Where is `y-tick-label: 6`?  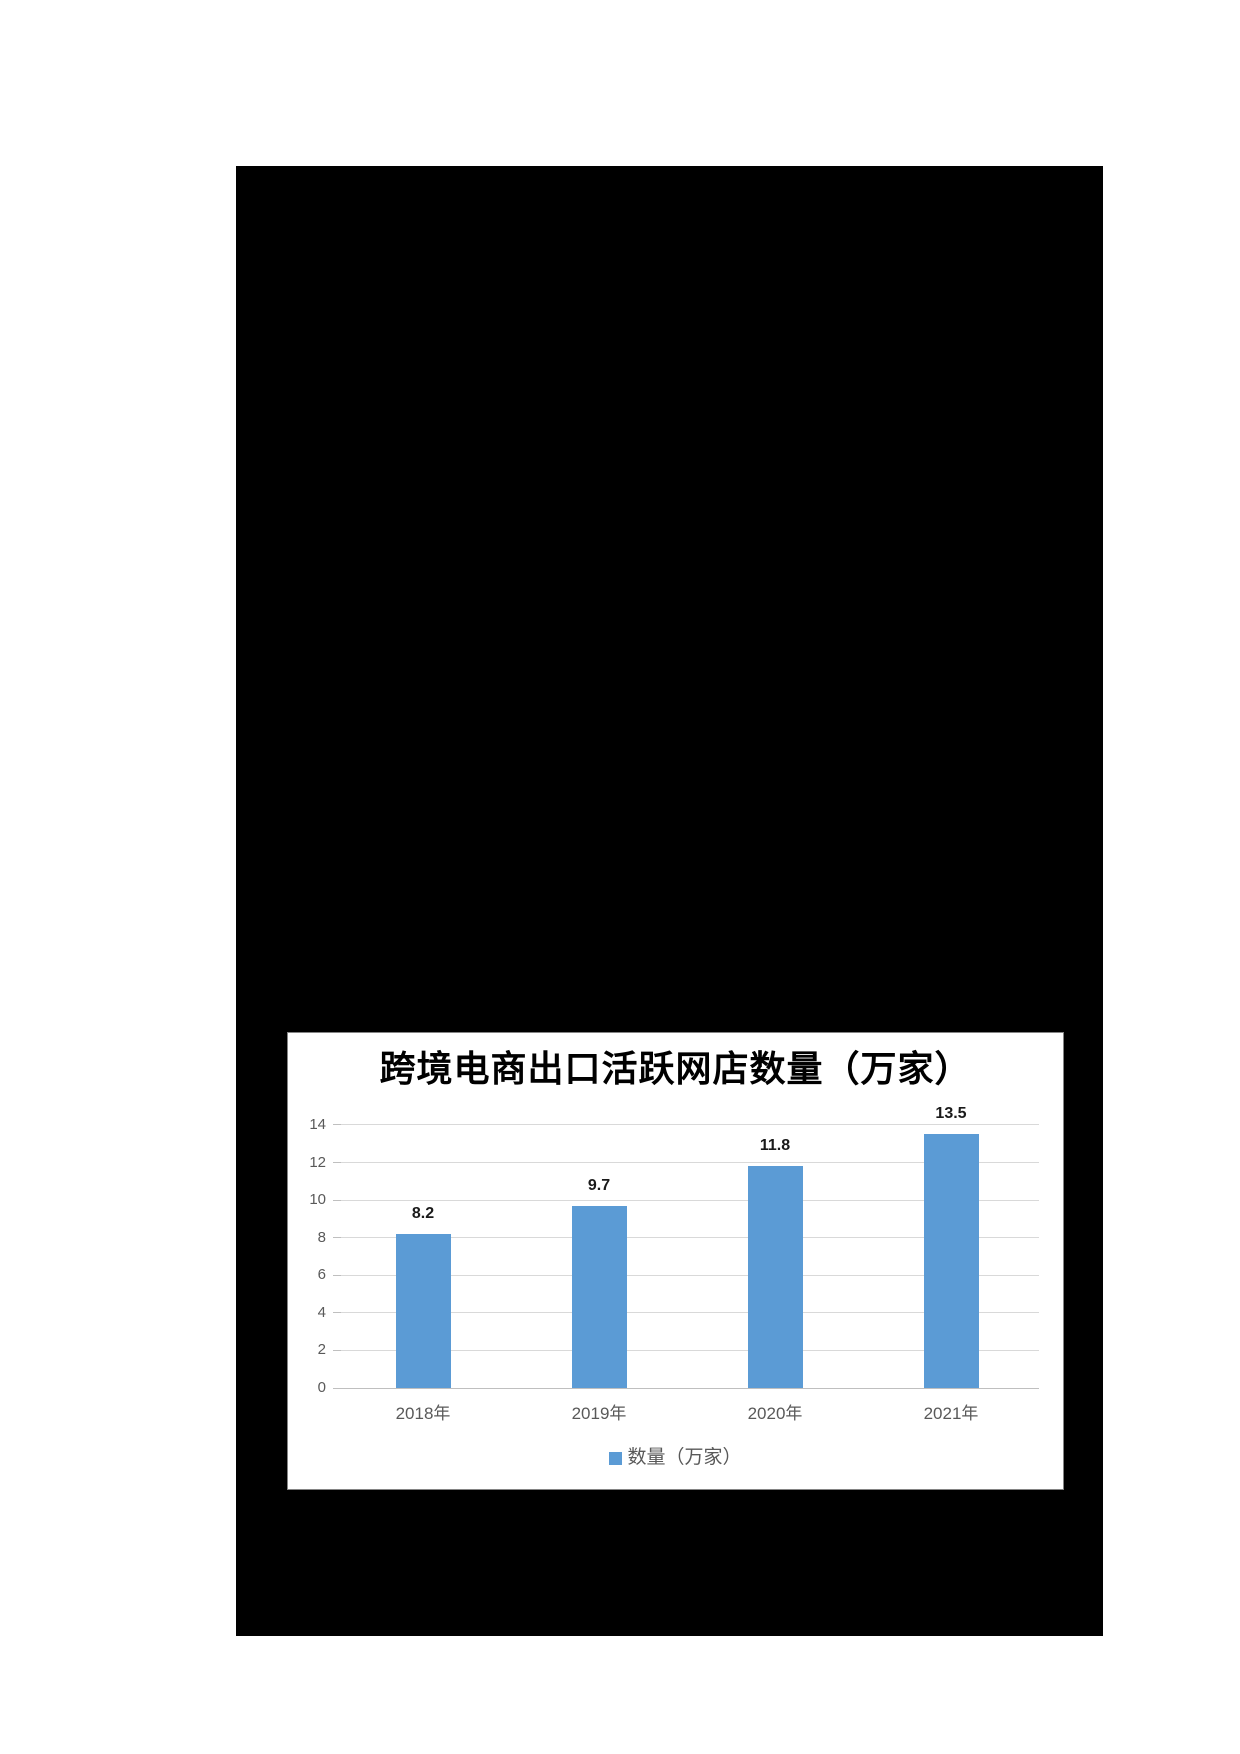
y-tick-label: 6 is located at coordinates (321, 1275).